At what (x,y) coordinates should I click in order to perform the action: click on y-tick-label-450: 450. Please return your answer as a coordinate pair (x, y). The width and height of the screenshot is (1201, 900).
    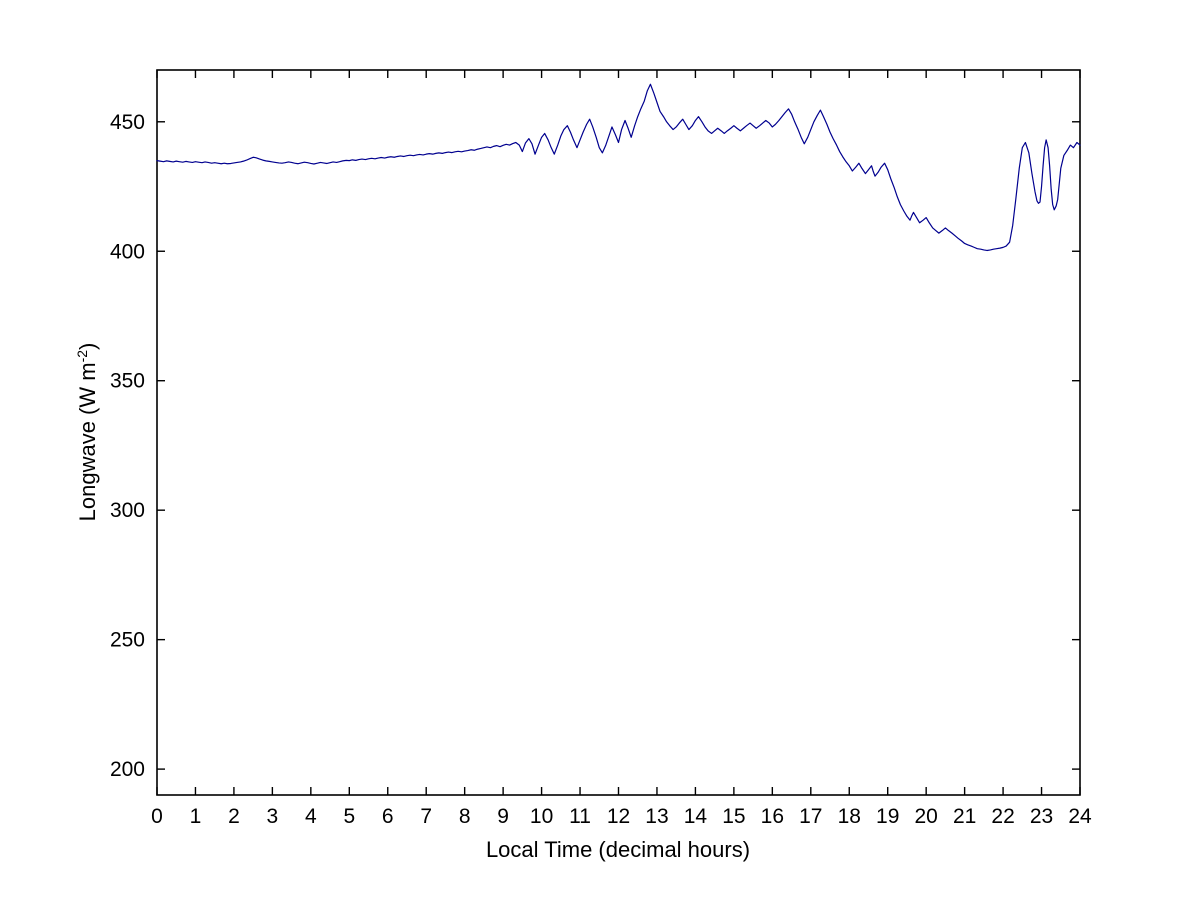
    Looking at the image, I should click on (127, 122).